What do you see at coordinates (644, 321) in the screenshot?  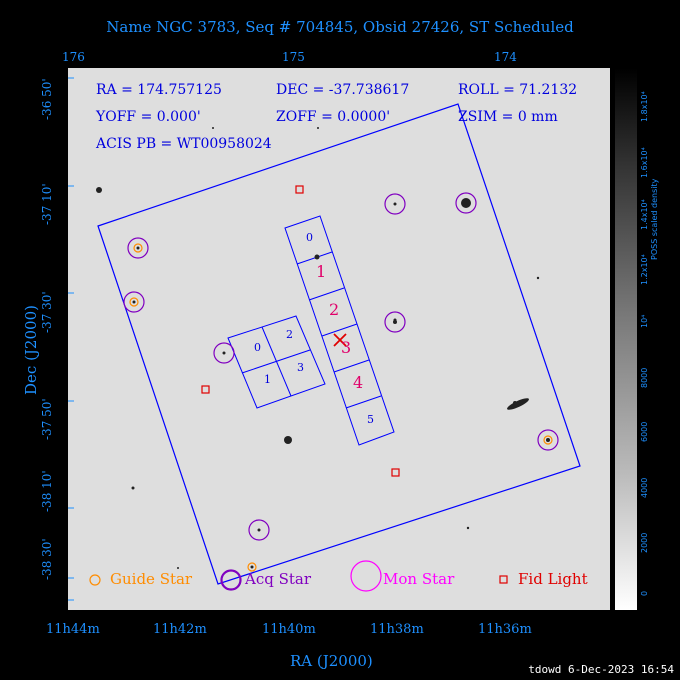 I see `colorbar-tick-10000: 10⁴` at bounding box center [644, 321].